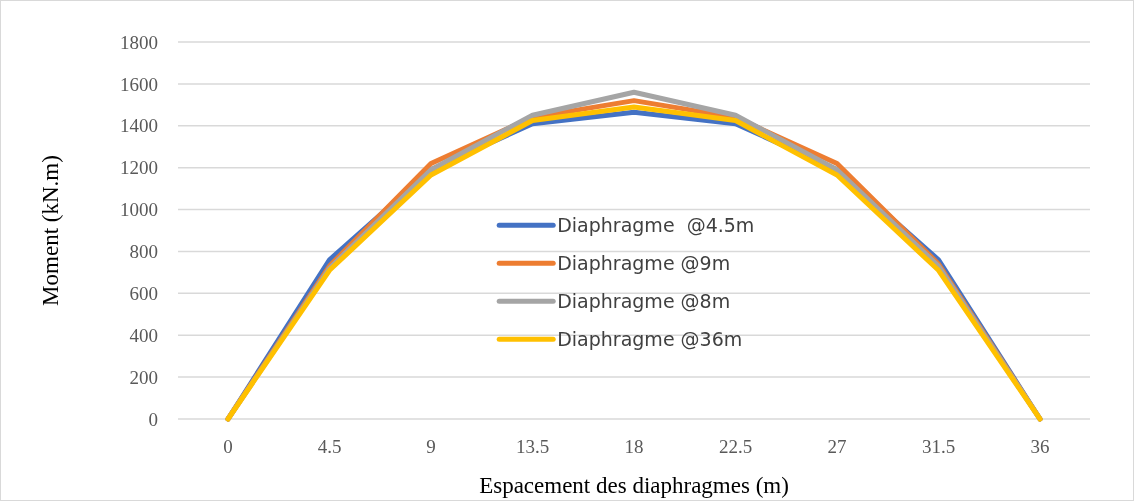  I want to click on x-tick-label: 22.5, so click(735, 446).